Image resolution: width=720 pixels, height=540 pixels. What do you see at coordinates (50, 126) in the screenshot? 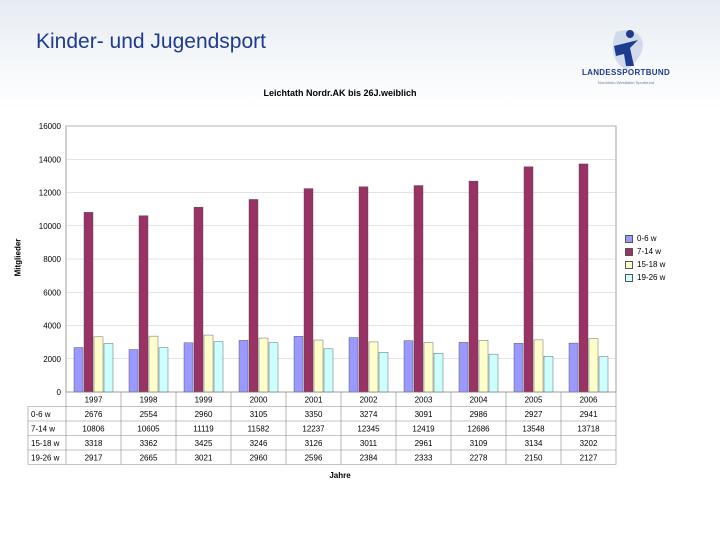
I see `y-tick-label: 16000` at bounding box center [50, 126].